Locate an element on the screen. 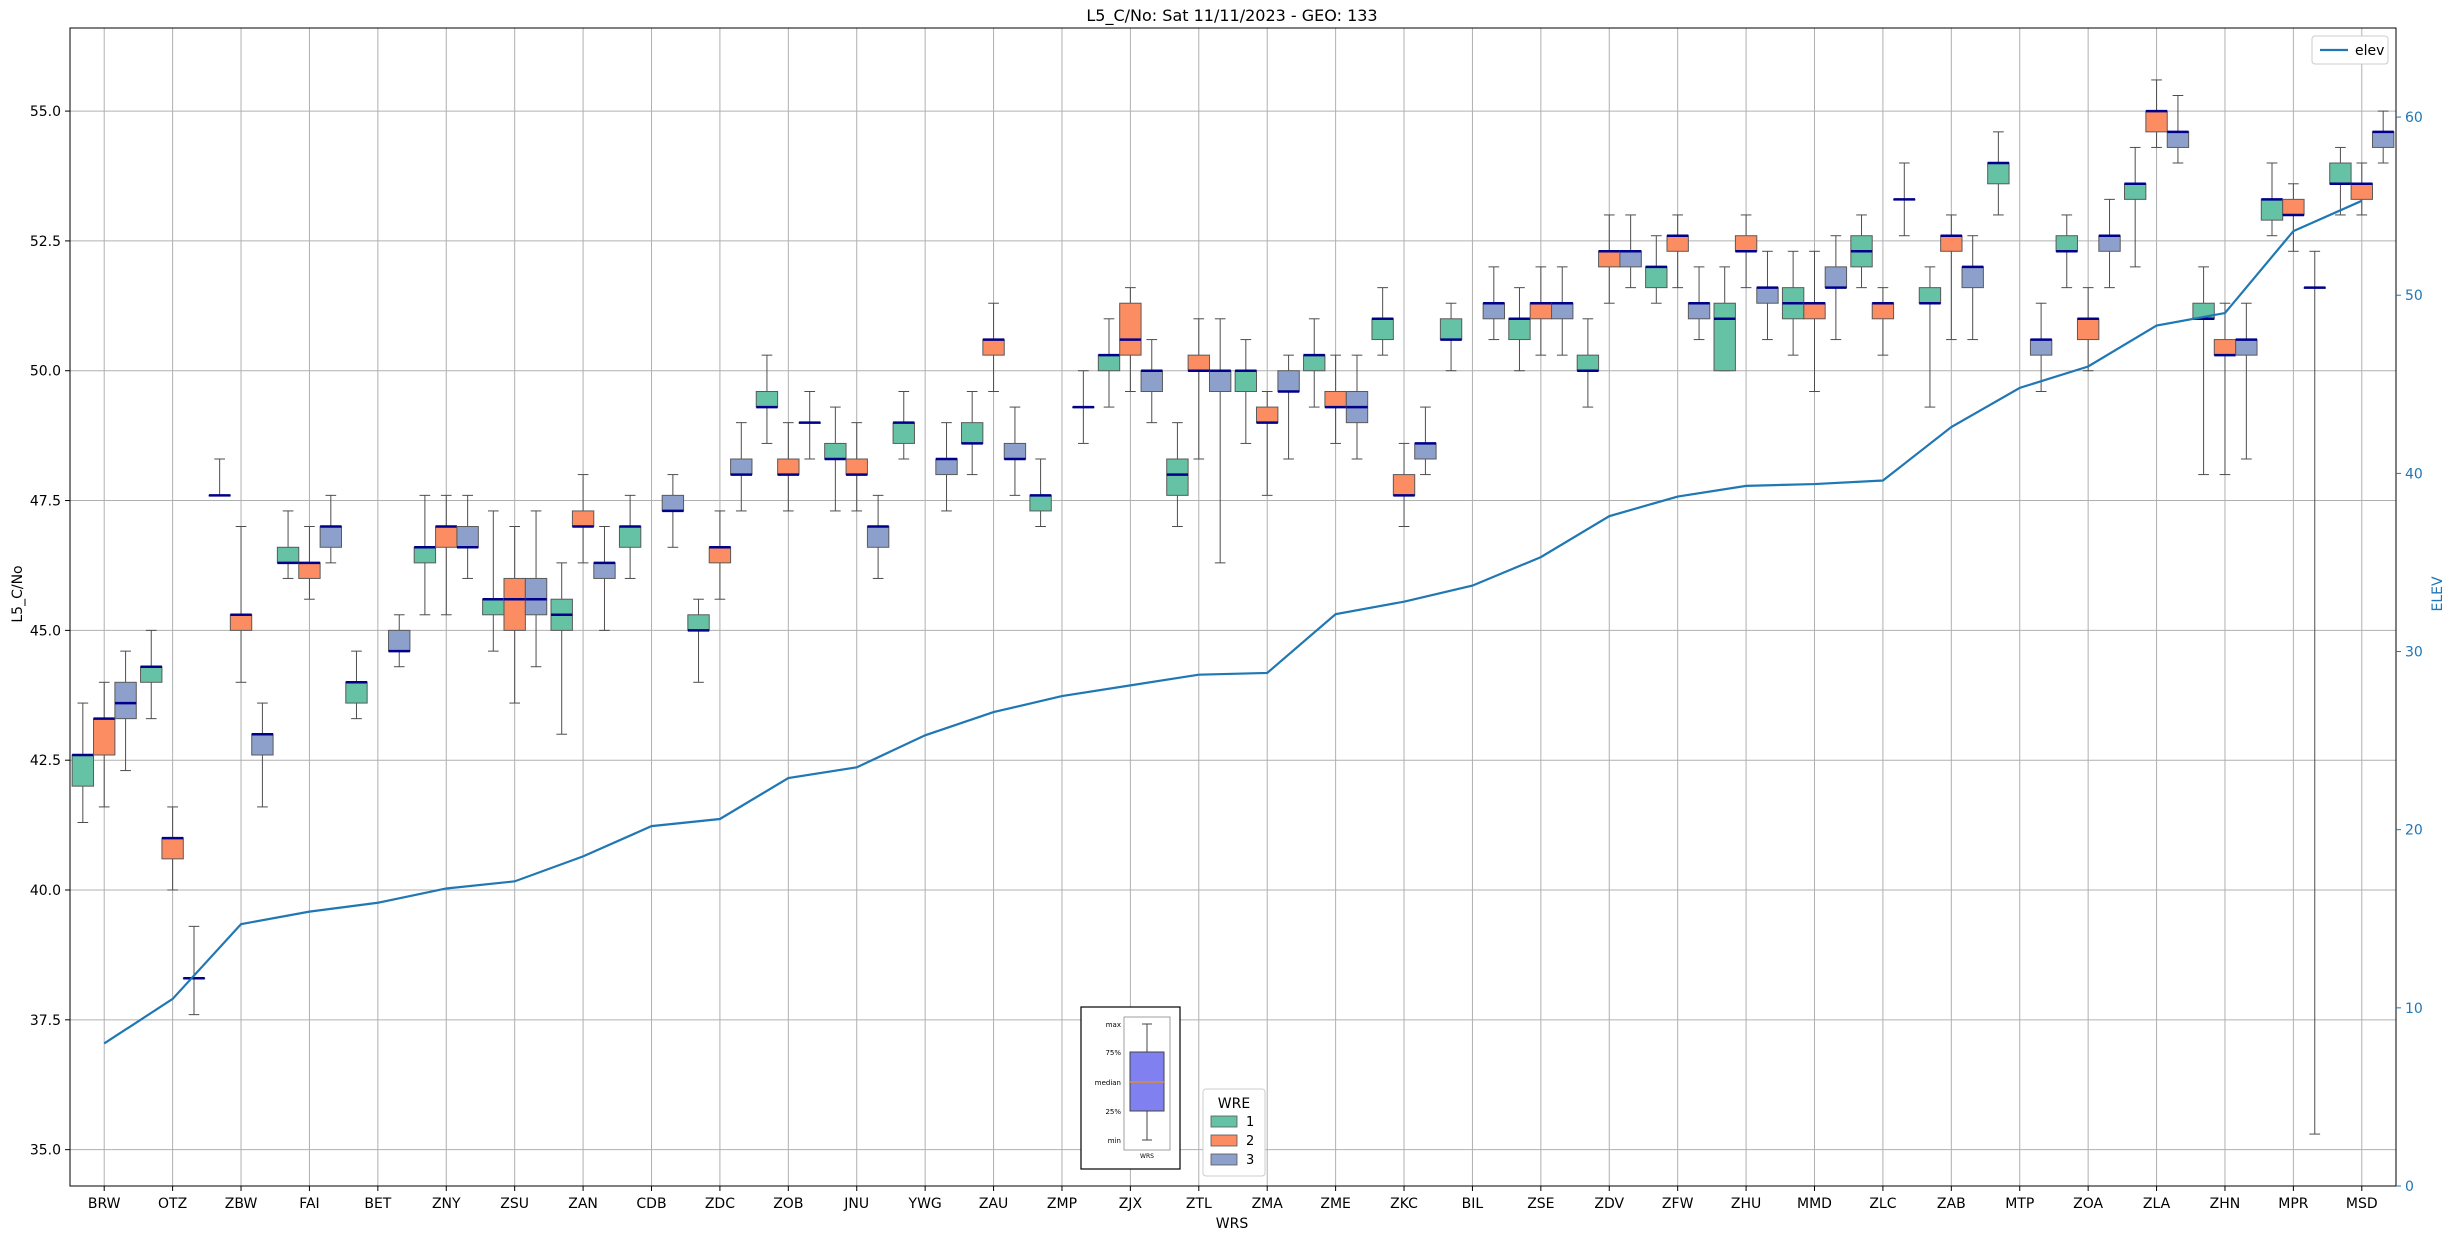  box-wre3-fai is located at coordinates (331, 529).